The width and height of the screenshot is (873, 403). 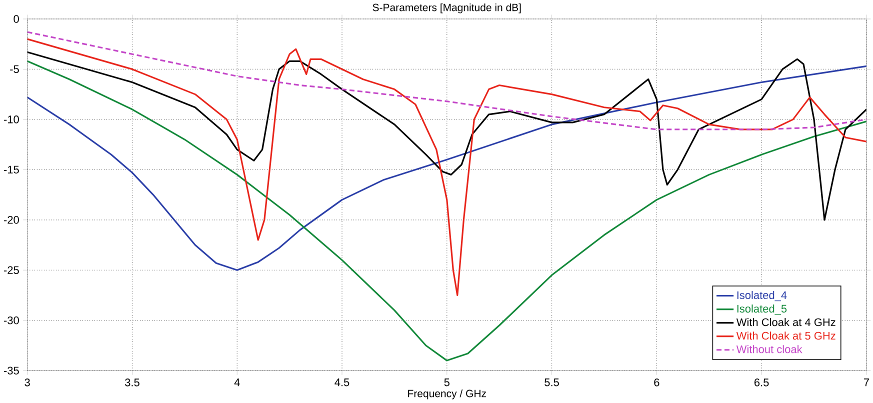 I want to click on x-tick-label: 6.5, so click(x=761, y=382).